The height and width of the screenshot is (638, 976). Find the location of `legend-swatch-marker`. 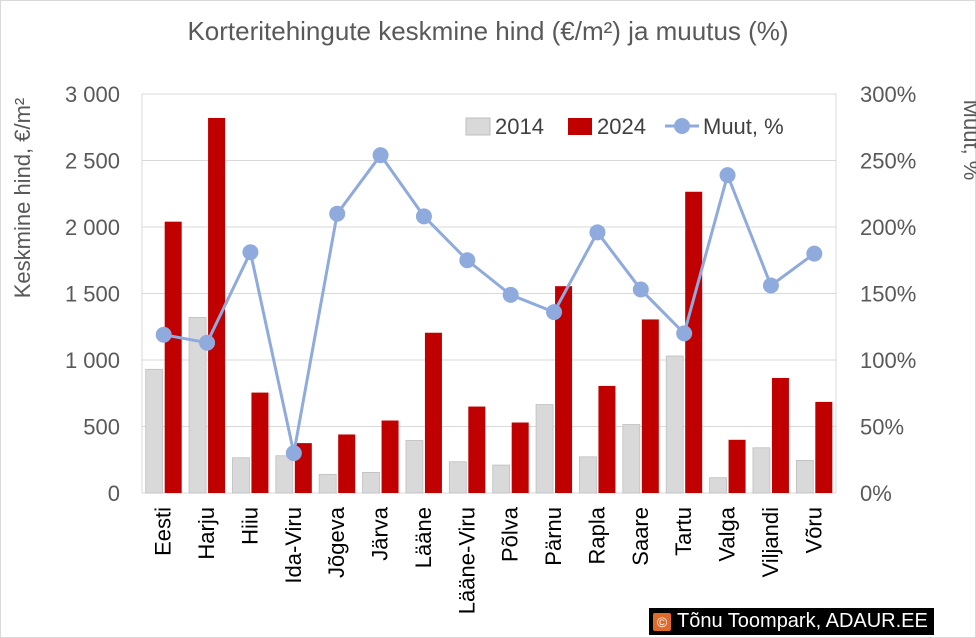

legend-swatch-marker is located at coordinates (682, 126).